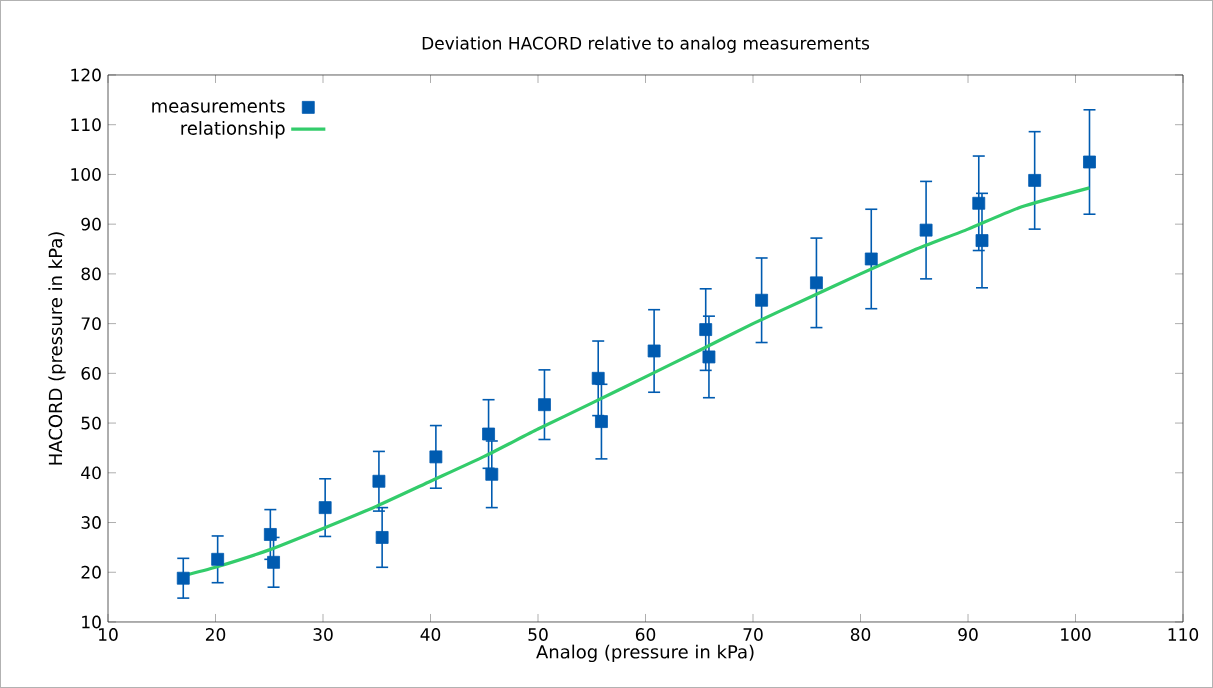  What do you see at coordinates (323, 634) in the screenshot?
I see `x-tick-label: 30` at bounding box center [323, 634].